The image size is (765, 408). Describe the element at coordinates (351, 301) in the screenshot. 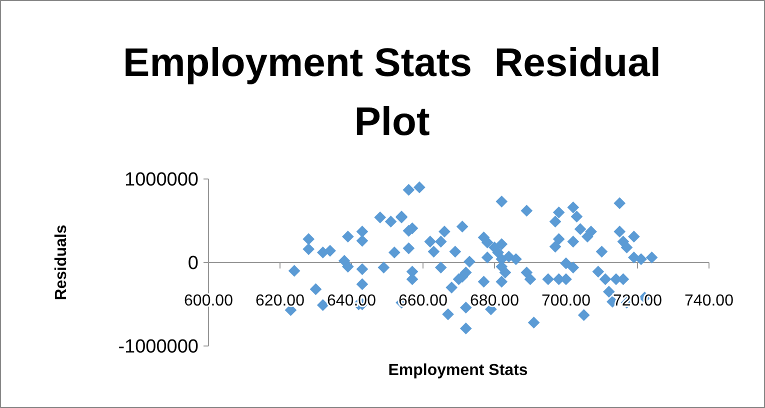

I see `x-tick-label: 640.00` at that location.